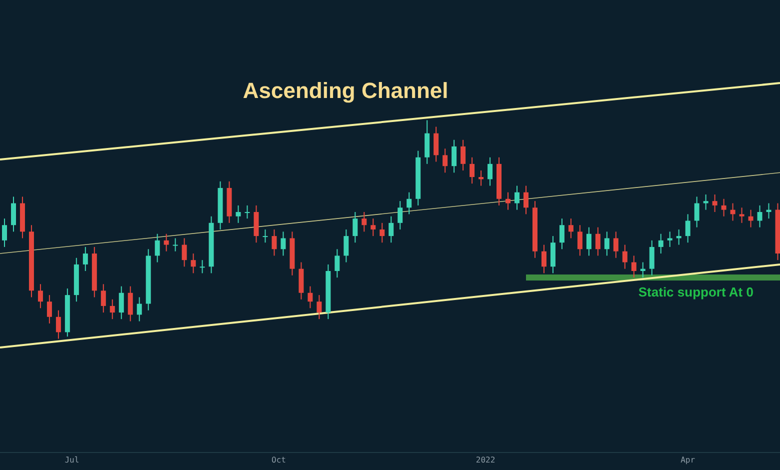 Image resolution: width=780 pixels, height=470 pixels. What do you see at coordinates (486, 459) in the screenshot?
I see `x-tick-label: 2022` at bounding box center [486, 459].